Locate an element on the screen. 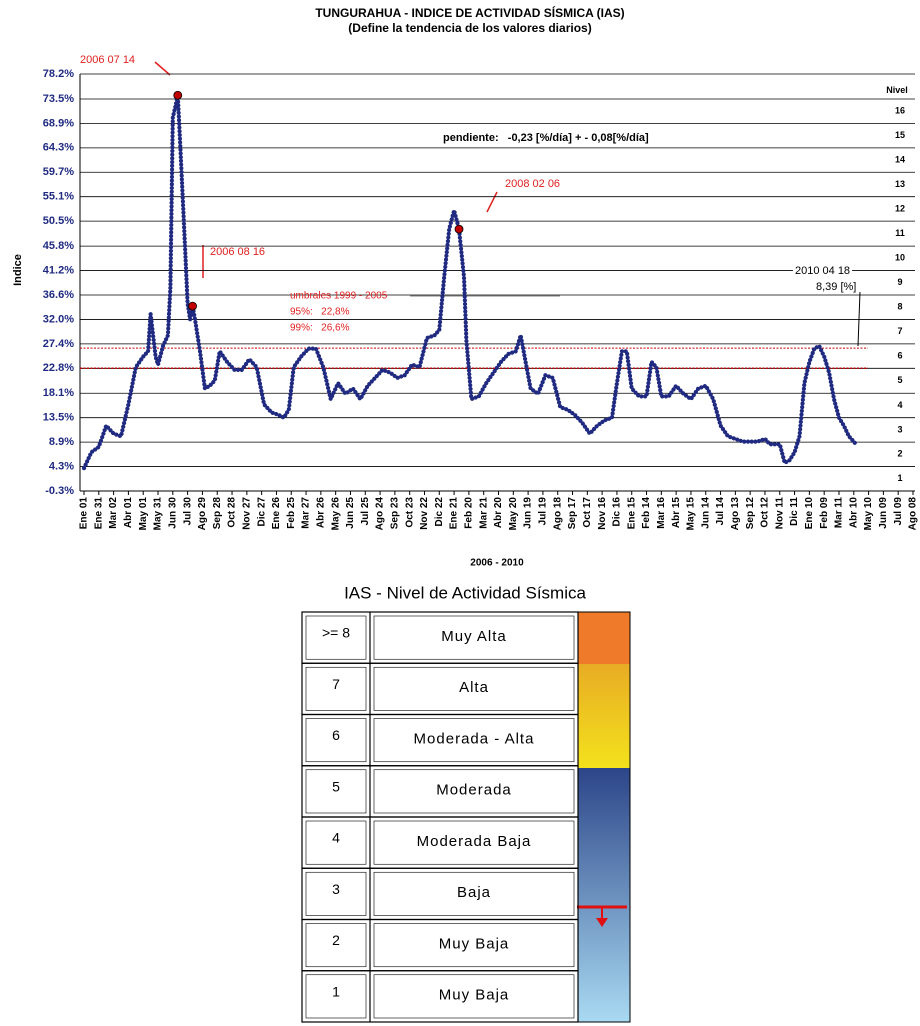 The height and width of the screenshot is (1026, 920). x-tick-label: Oct 17 is located at coordinates (587, 512).